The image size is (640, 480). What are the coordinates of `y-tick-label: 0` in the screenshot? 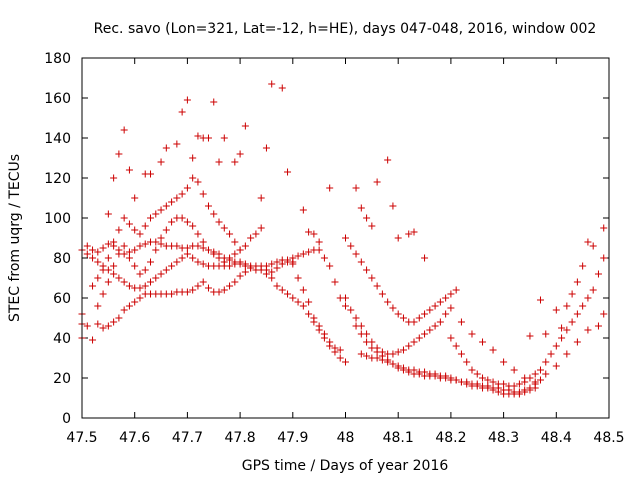 It's located at (66, 419).